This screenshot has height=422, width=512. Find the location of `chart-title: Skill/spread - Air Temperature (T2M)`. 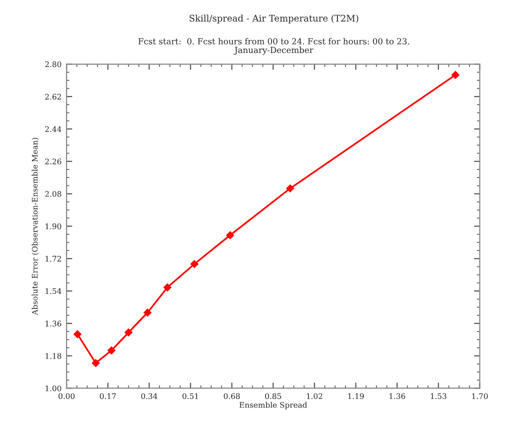

chart-title: Skill/spread - Air Temperature (T2M) is located at coordinates (274, 19).